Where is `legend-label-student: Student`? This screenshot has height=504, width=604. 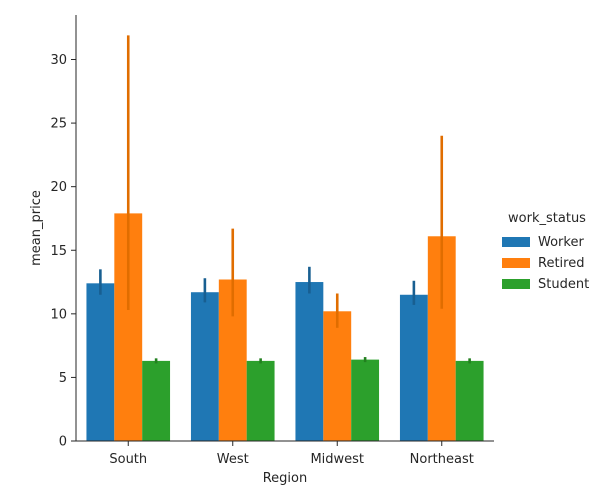 legend-label-student: Student is located at coordinates (563, 284).